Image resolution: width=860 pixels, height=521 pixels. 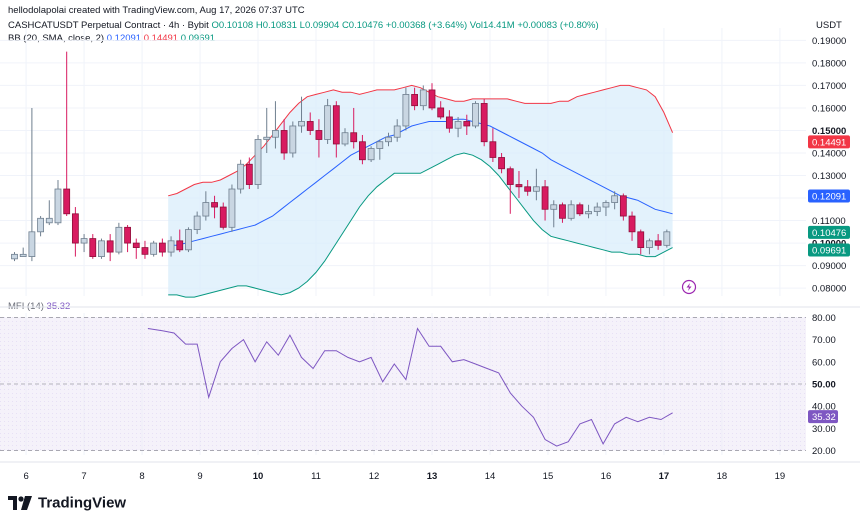 What do you see at coordinates (824, 451) in the screenshot?
I see `mfi-tick-label: 20.00` at bounding box center [824, 451].